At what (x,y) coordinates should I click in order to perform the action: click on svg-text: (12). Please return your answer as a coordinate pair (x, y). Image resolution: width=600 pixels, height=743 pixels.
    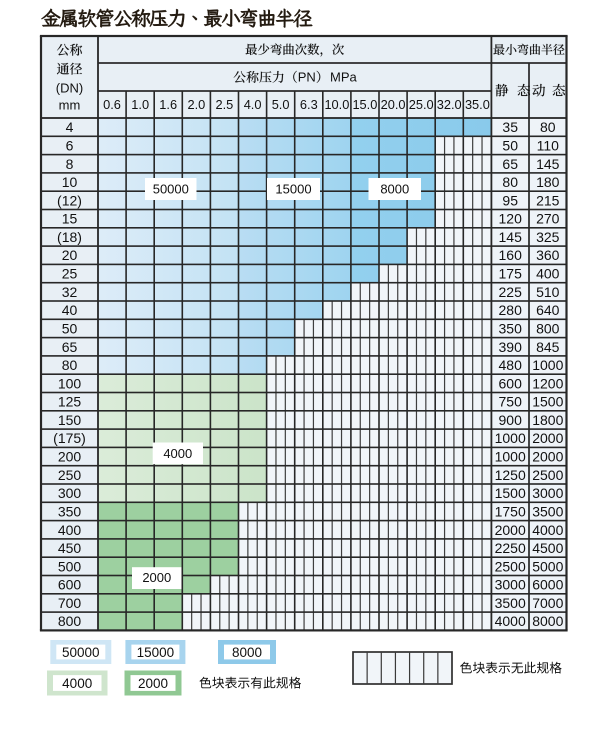
    Looking at the image, I should click on (69, 200).